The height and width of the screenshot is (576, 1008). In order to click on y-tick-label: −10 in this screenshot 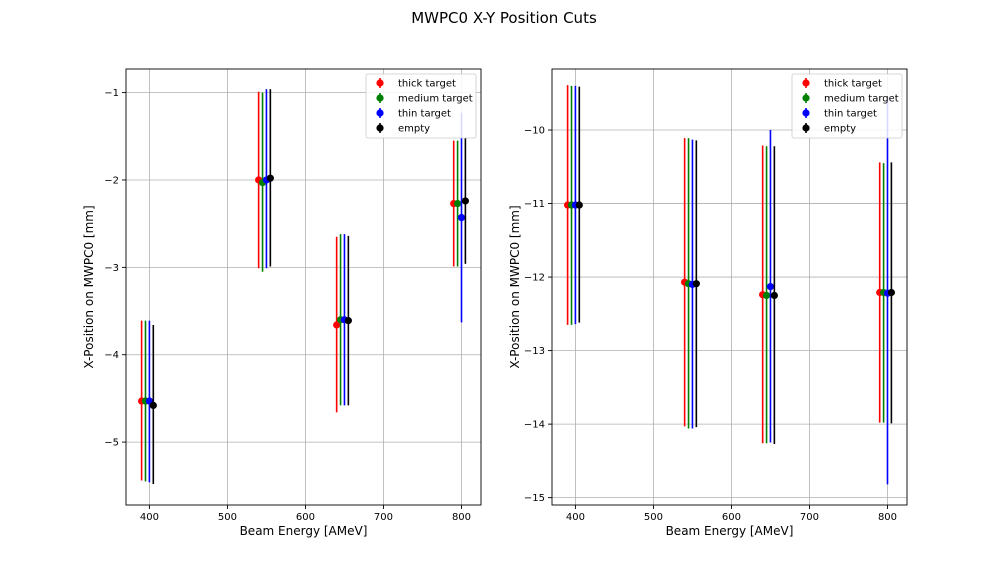, I will do `click(534, 131)`.